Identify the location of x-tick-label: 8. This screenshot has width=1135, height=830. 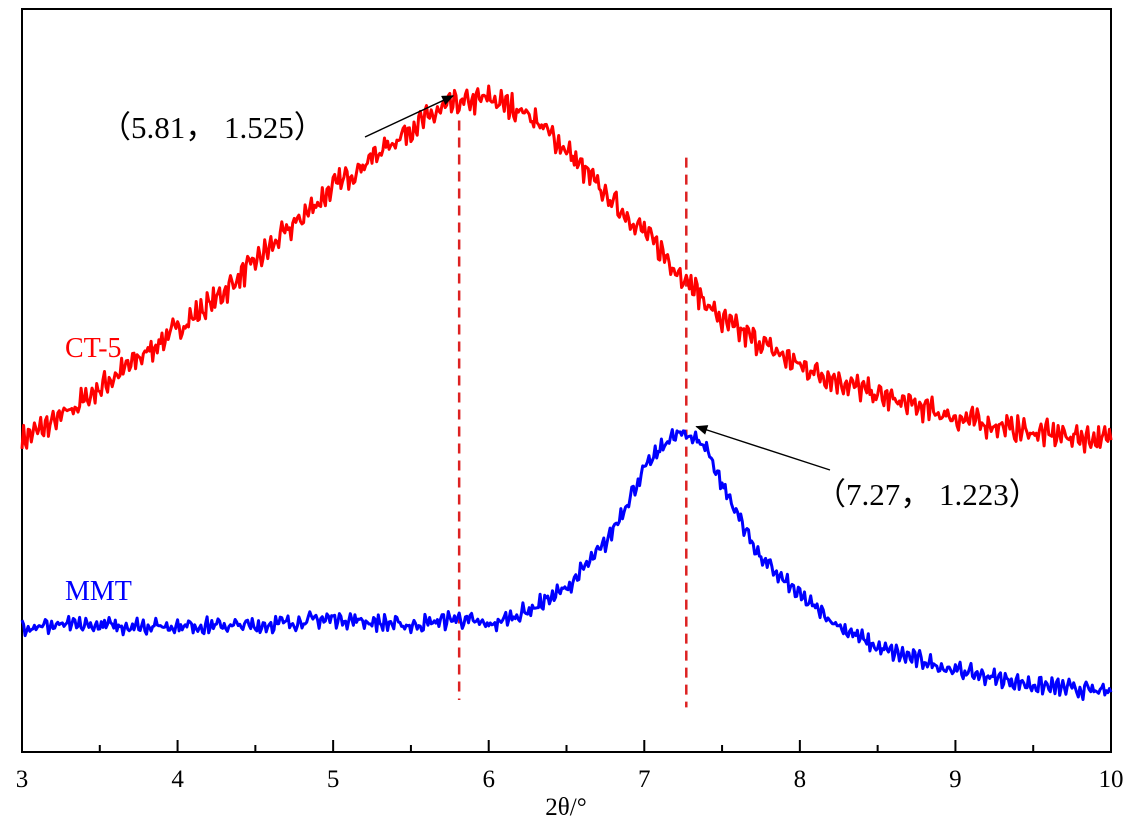
(800, 779).